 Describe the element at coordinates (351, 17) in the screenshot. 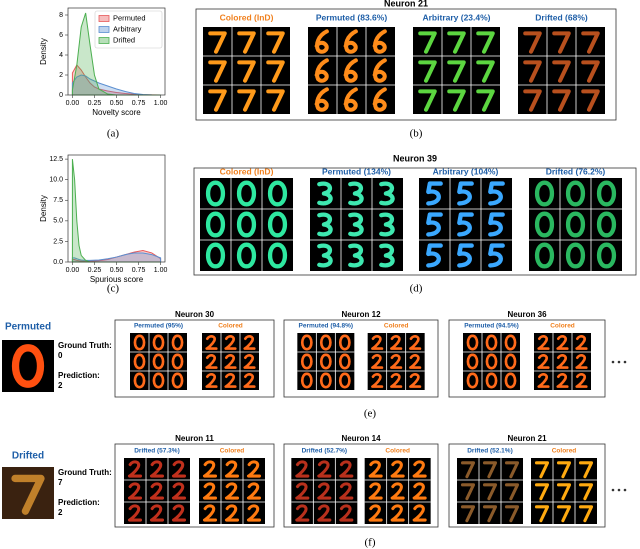

I see `group-label: Permuted (83.6%)` at that location.